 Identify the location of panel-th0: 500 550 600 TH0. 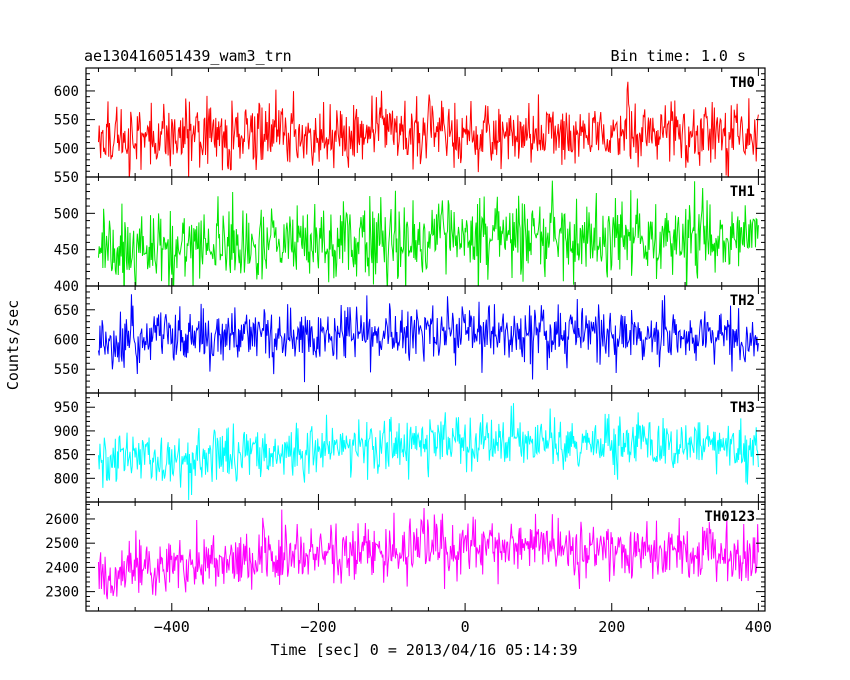
(410, 122).